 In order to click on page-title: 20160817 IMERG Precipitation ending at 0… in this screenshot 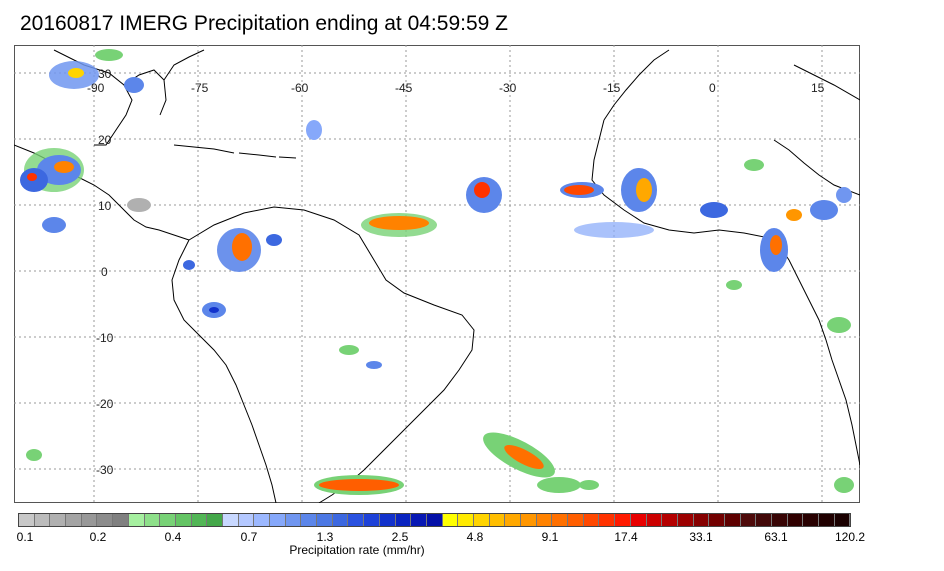, I will do `click(264, 23)`.